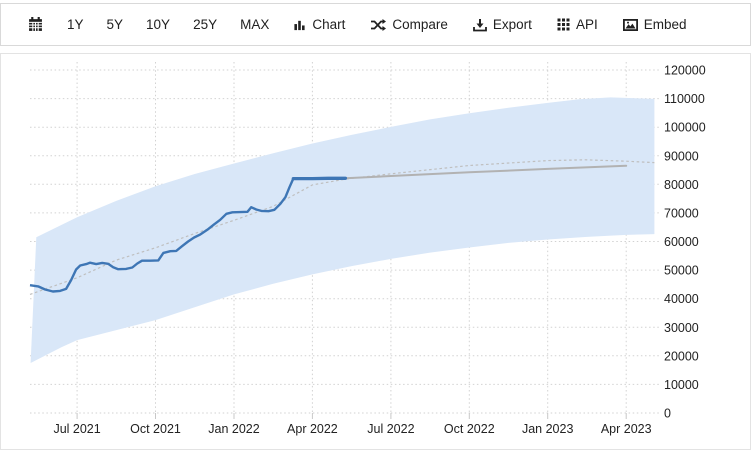 This screenshot has width=753, height=455. I want to click on download-icon, so click(480, 25).